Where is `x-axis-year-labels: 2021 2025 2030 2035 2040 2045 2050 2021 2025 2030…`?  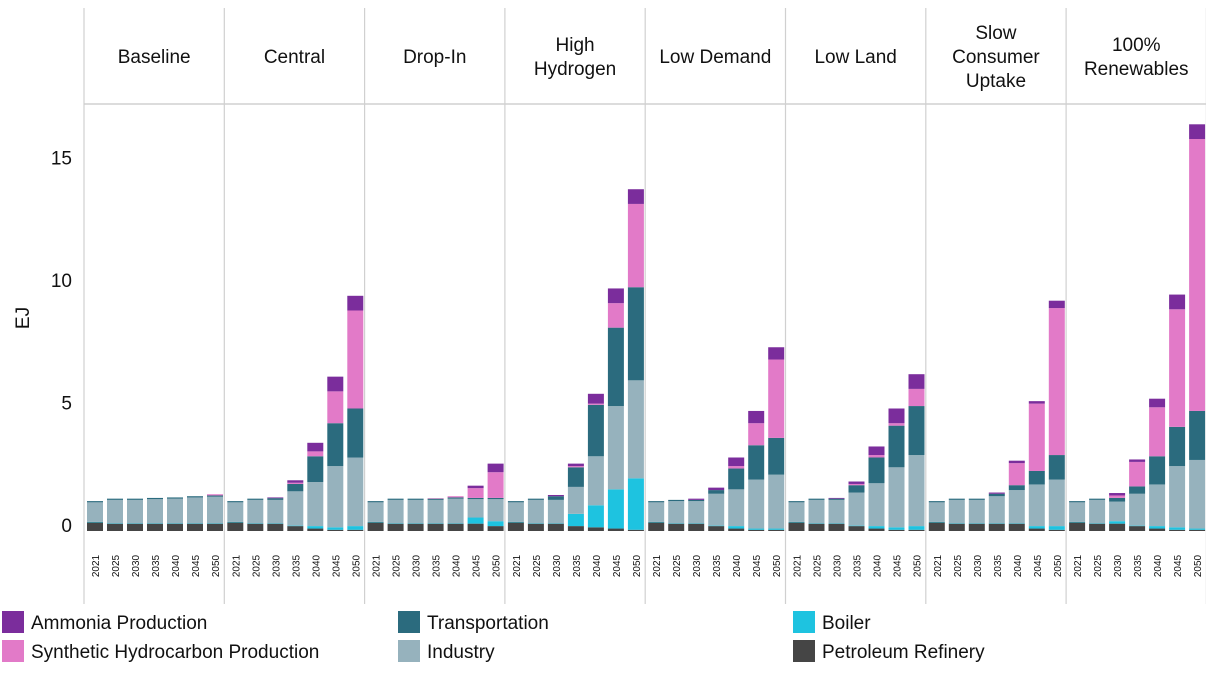 x-axis-year-labels: 2021 2025 2030 2035 2040 2045 2050 2021 2025 2030… is located at coordinates (647, 565).